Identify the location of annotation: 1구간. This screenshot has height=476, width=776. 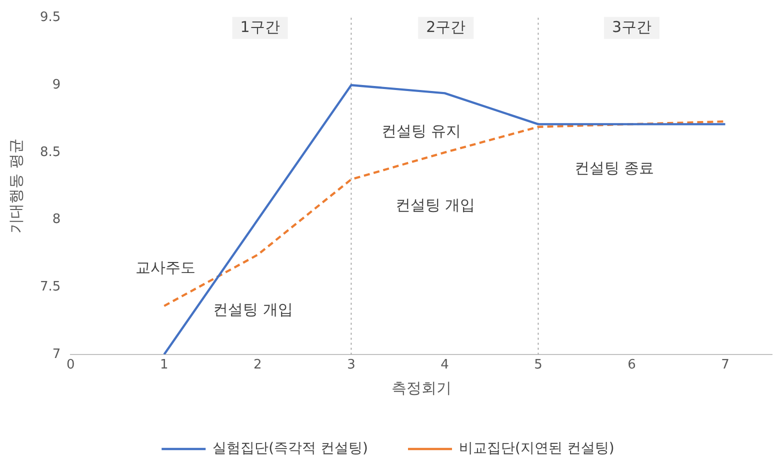
(260, 27).